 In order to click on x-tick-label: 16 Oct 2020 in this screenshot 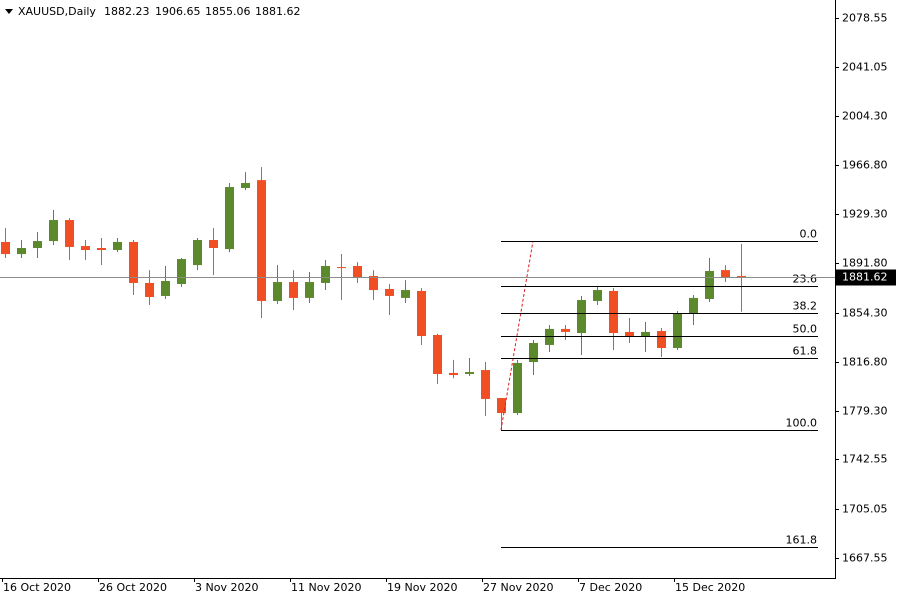, I will do `click(37, 587)`.